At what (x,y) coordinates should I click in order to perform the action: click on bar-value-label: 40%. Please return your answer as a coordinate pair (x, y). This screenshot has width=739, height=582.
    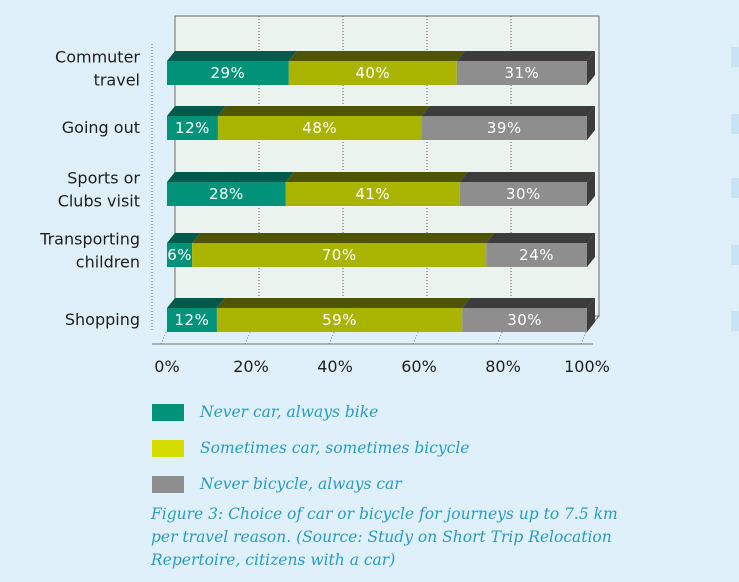
    Looking at the image, I should click on (372, 73).